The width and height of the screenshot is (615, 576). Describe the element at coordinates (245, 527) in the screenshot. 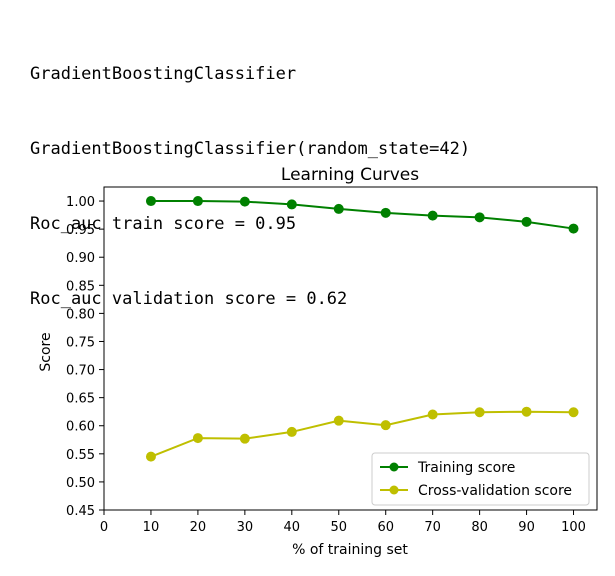

I see `x-tick-label: 30` at that location.